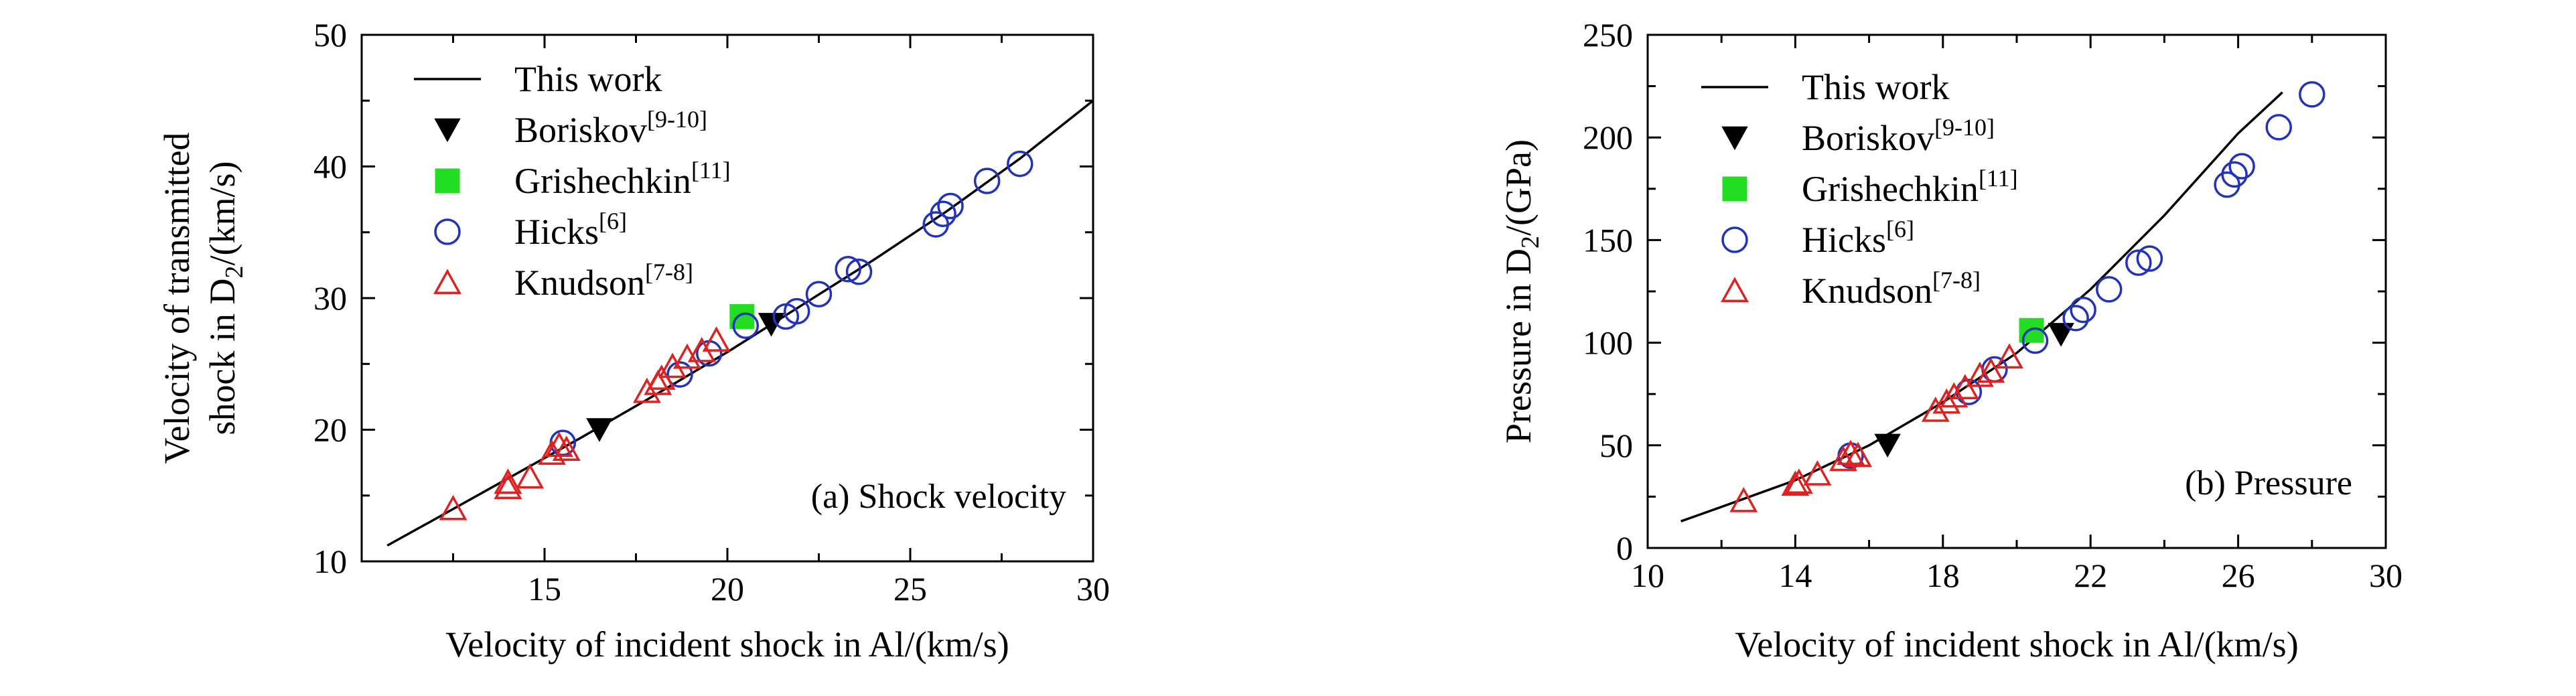  What do you see at coordinates (1624, 548) in the screenshot?
I see `y-tick-label: 0` at bounding box center [1624, 548].